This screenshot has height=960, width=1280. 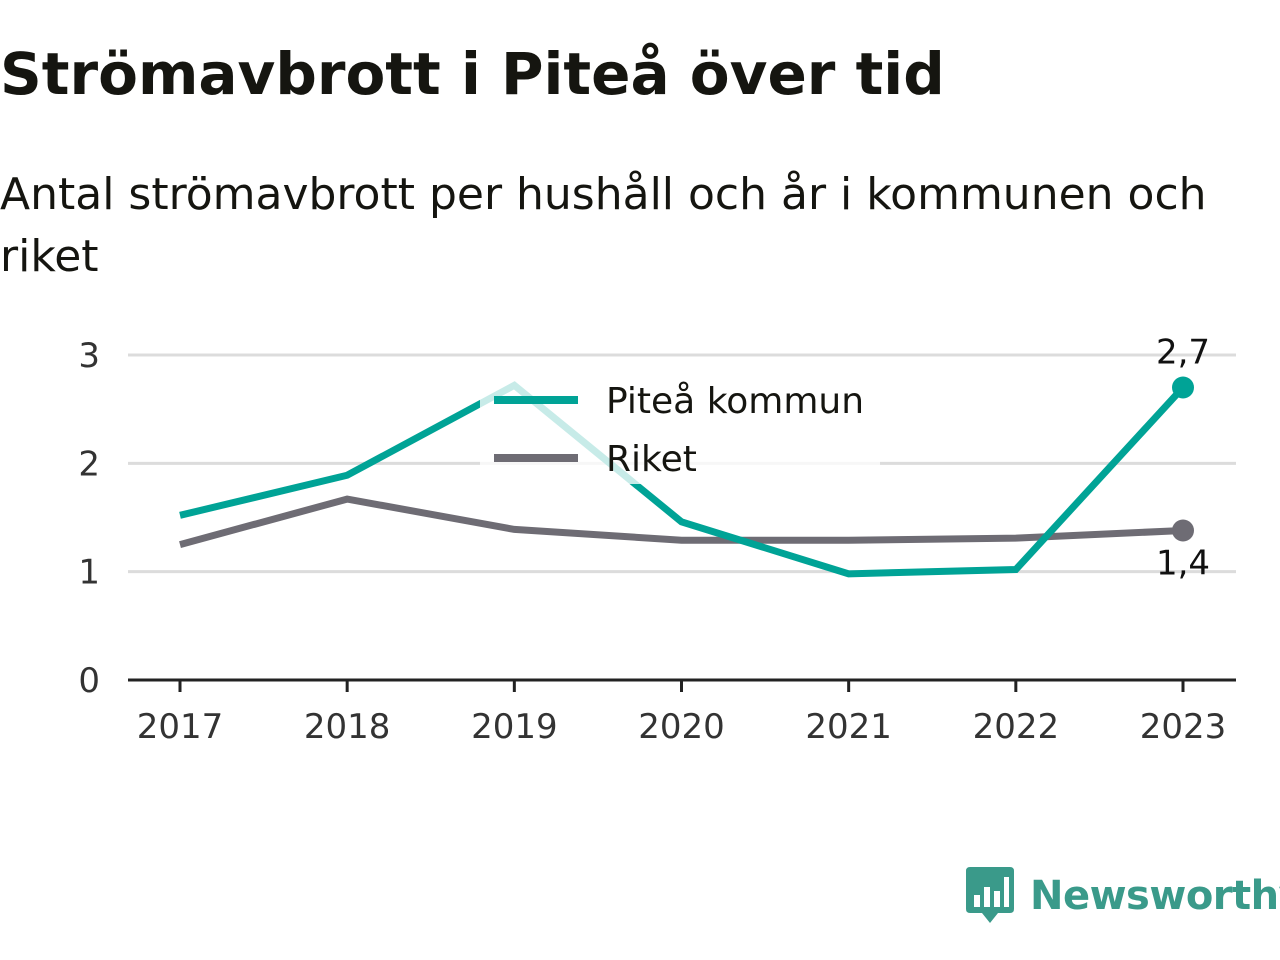 What do you see at coordinates (681, 521) in the screenshot?
I see `series-line-riket` at bounding box center [681, 521].